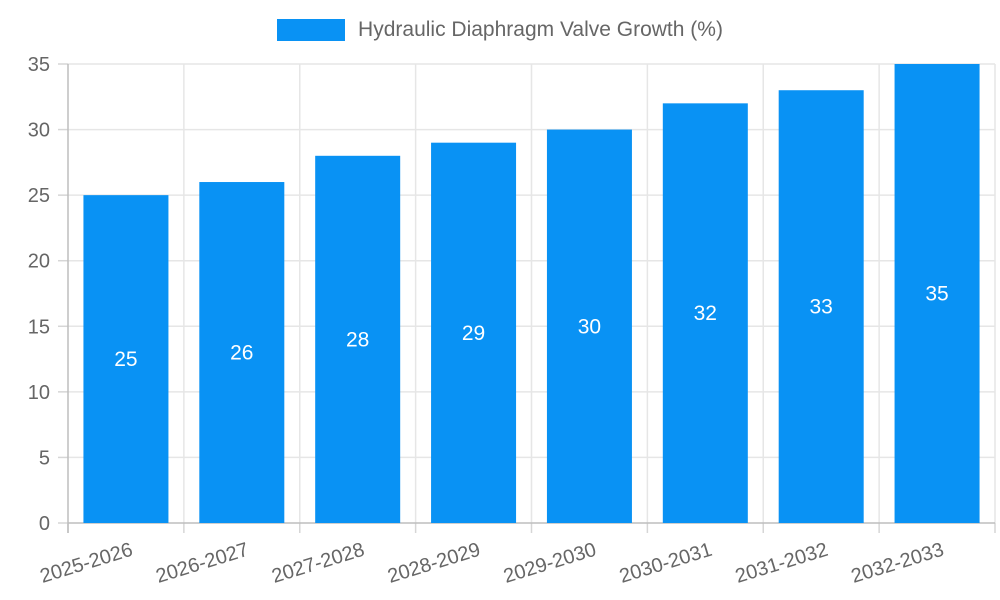 This screenshot has width=1000, height=600. What do you see at coordinates (39, 196) in the screenshot?
I see `y-axis-tick-label: 25` at bounding box center [39, 196].